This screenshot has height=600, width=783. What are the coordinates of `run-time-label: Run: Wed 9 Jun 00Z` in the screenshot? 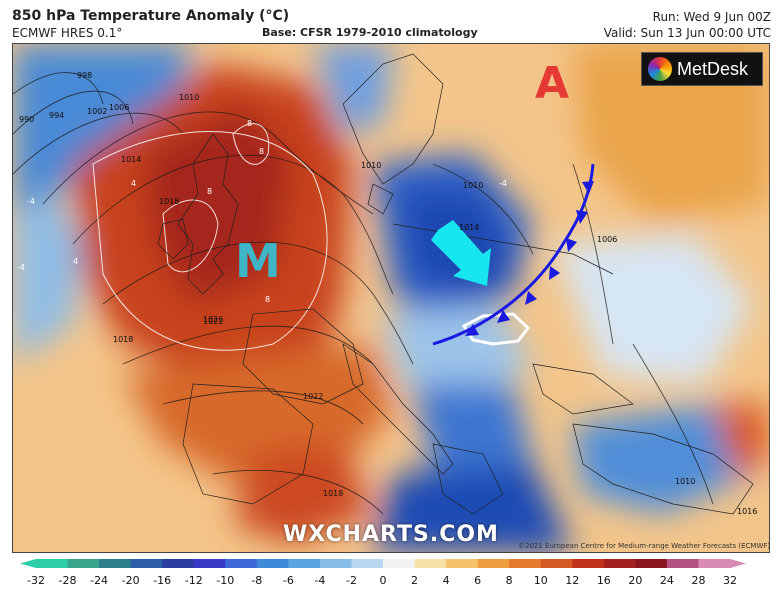 It's located at (711, 17).